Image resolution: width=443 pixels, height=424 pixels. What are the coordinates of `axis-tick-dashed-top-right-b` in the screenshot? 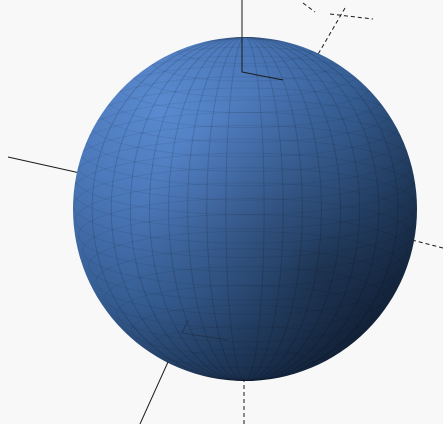 It's located at (309, 7).